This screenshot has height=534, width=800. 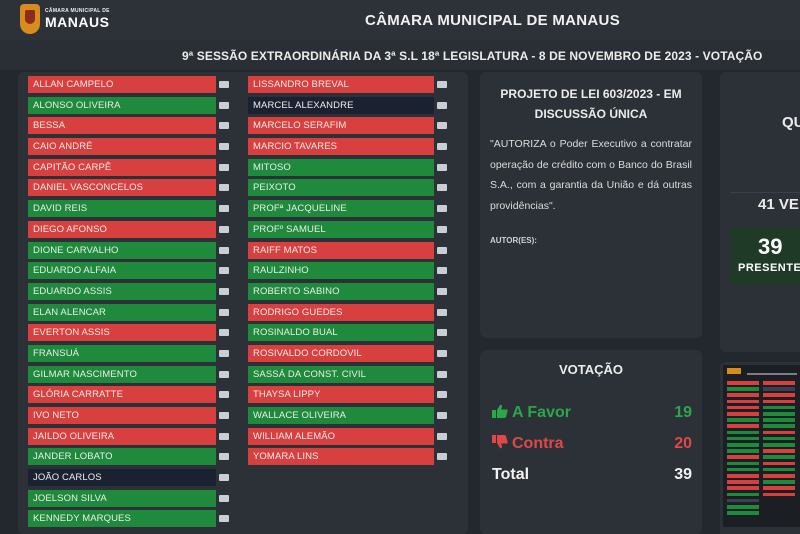 What do you see at coordinates (734, 371) in the screenshot?
I see `preview-logo` at bounding box center [734, 371].